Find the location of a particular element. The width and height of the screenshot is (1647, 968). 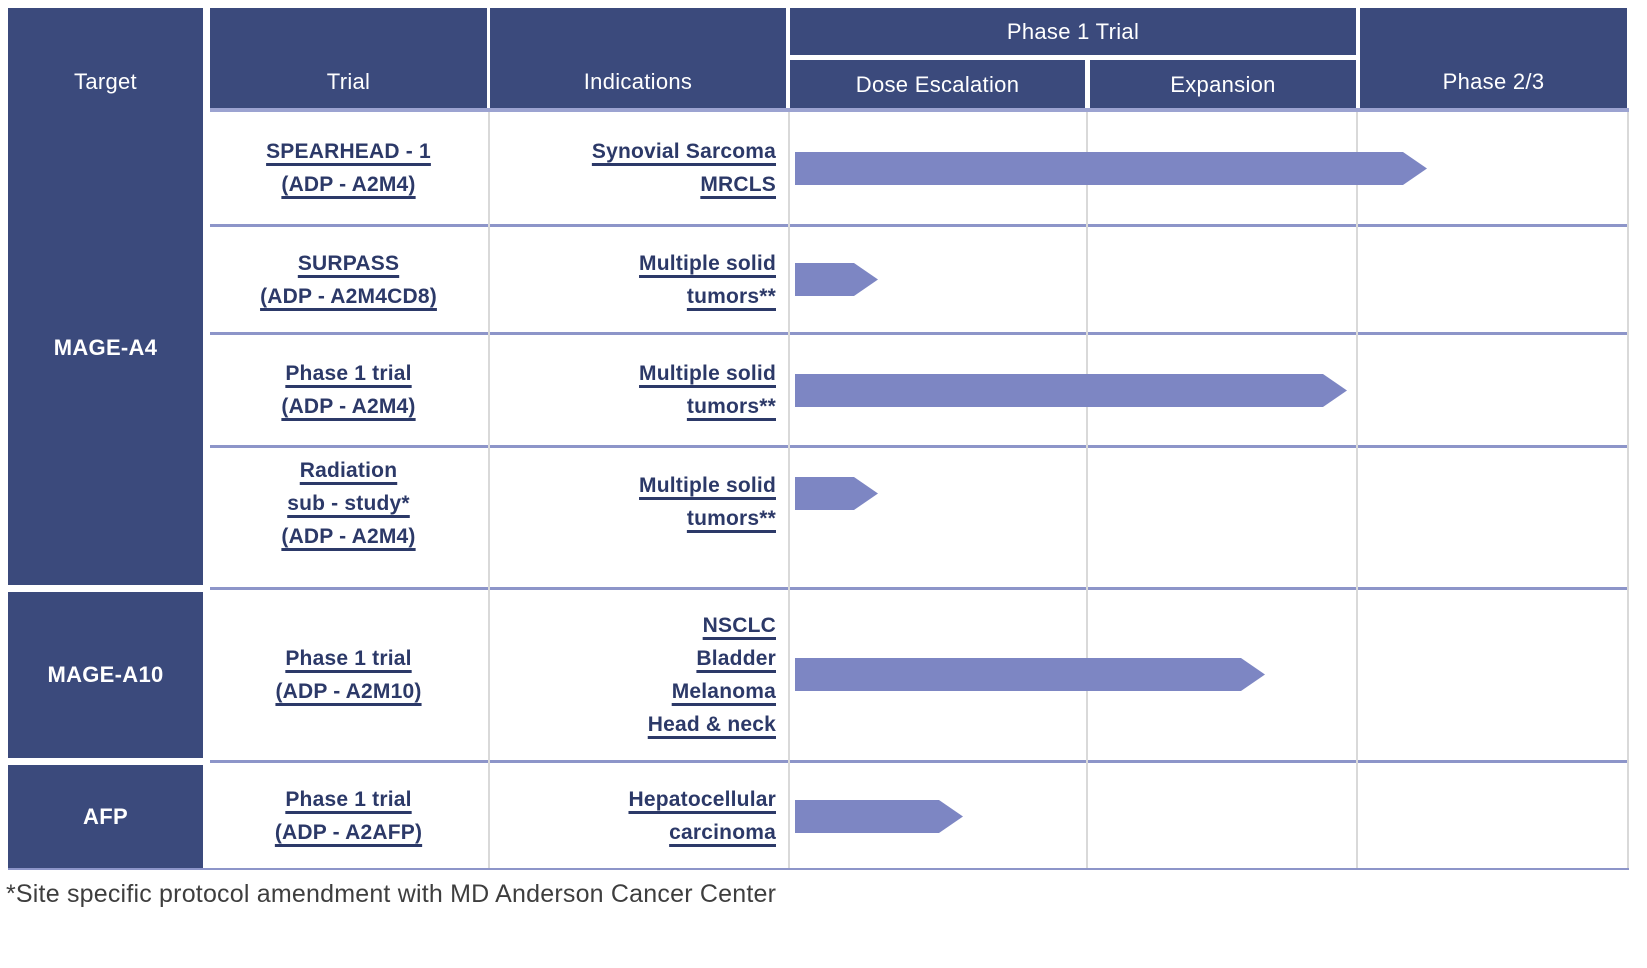

column-header-phase1-label: Phase 1 Trial is located at coordinates (1073, 31).